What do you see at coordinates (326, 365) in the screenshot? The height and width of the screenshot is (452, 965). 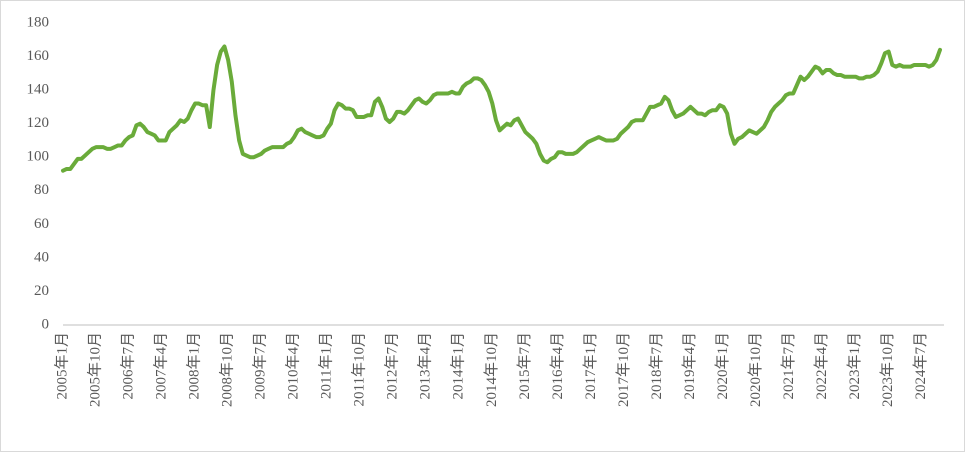 I see `x-tick-label: 2011年1月` at bounding box center [326, 365].